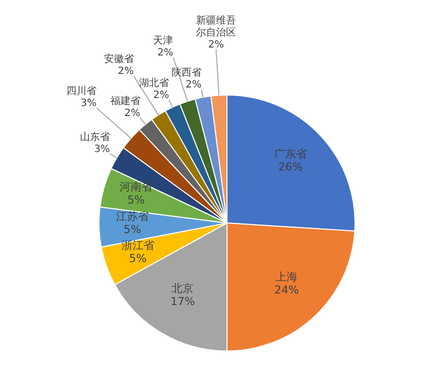 This screenshot has width=444, height=388. What do you see at coordinates (187, 72) in the screenshot?
I see `slice-label: 陕西省` at bounding box center [187, 72].